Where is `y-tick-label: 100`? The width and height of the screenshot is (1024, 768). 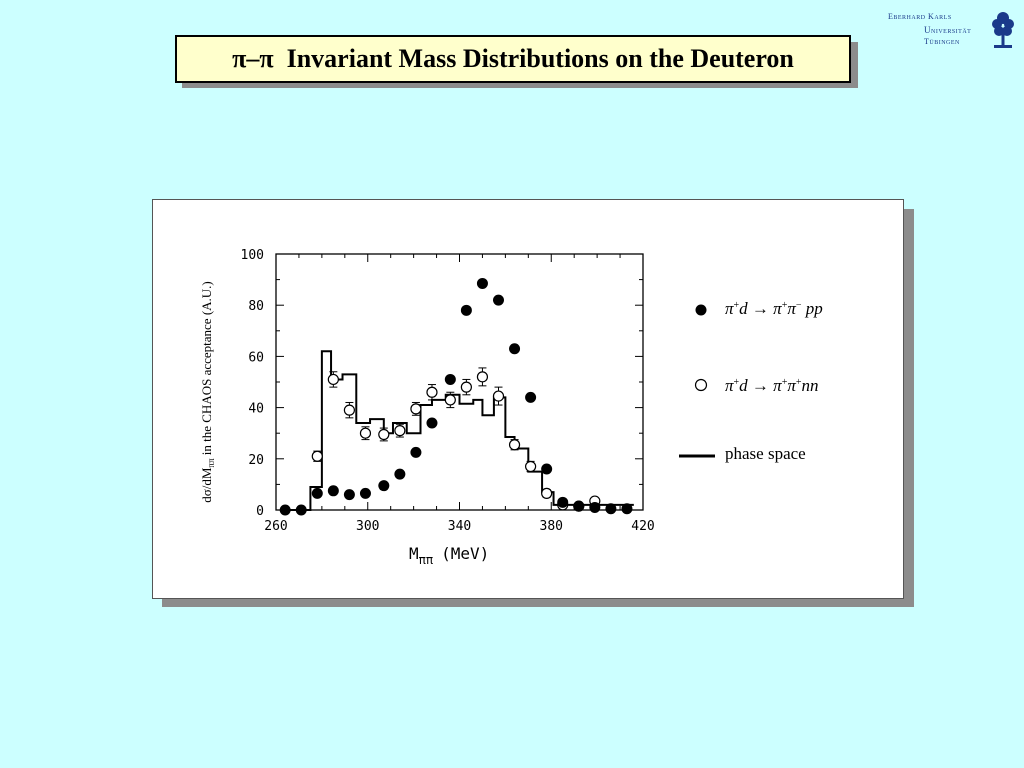
y-tick-label: 100 is located at coordinates (252, 255).